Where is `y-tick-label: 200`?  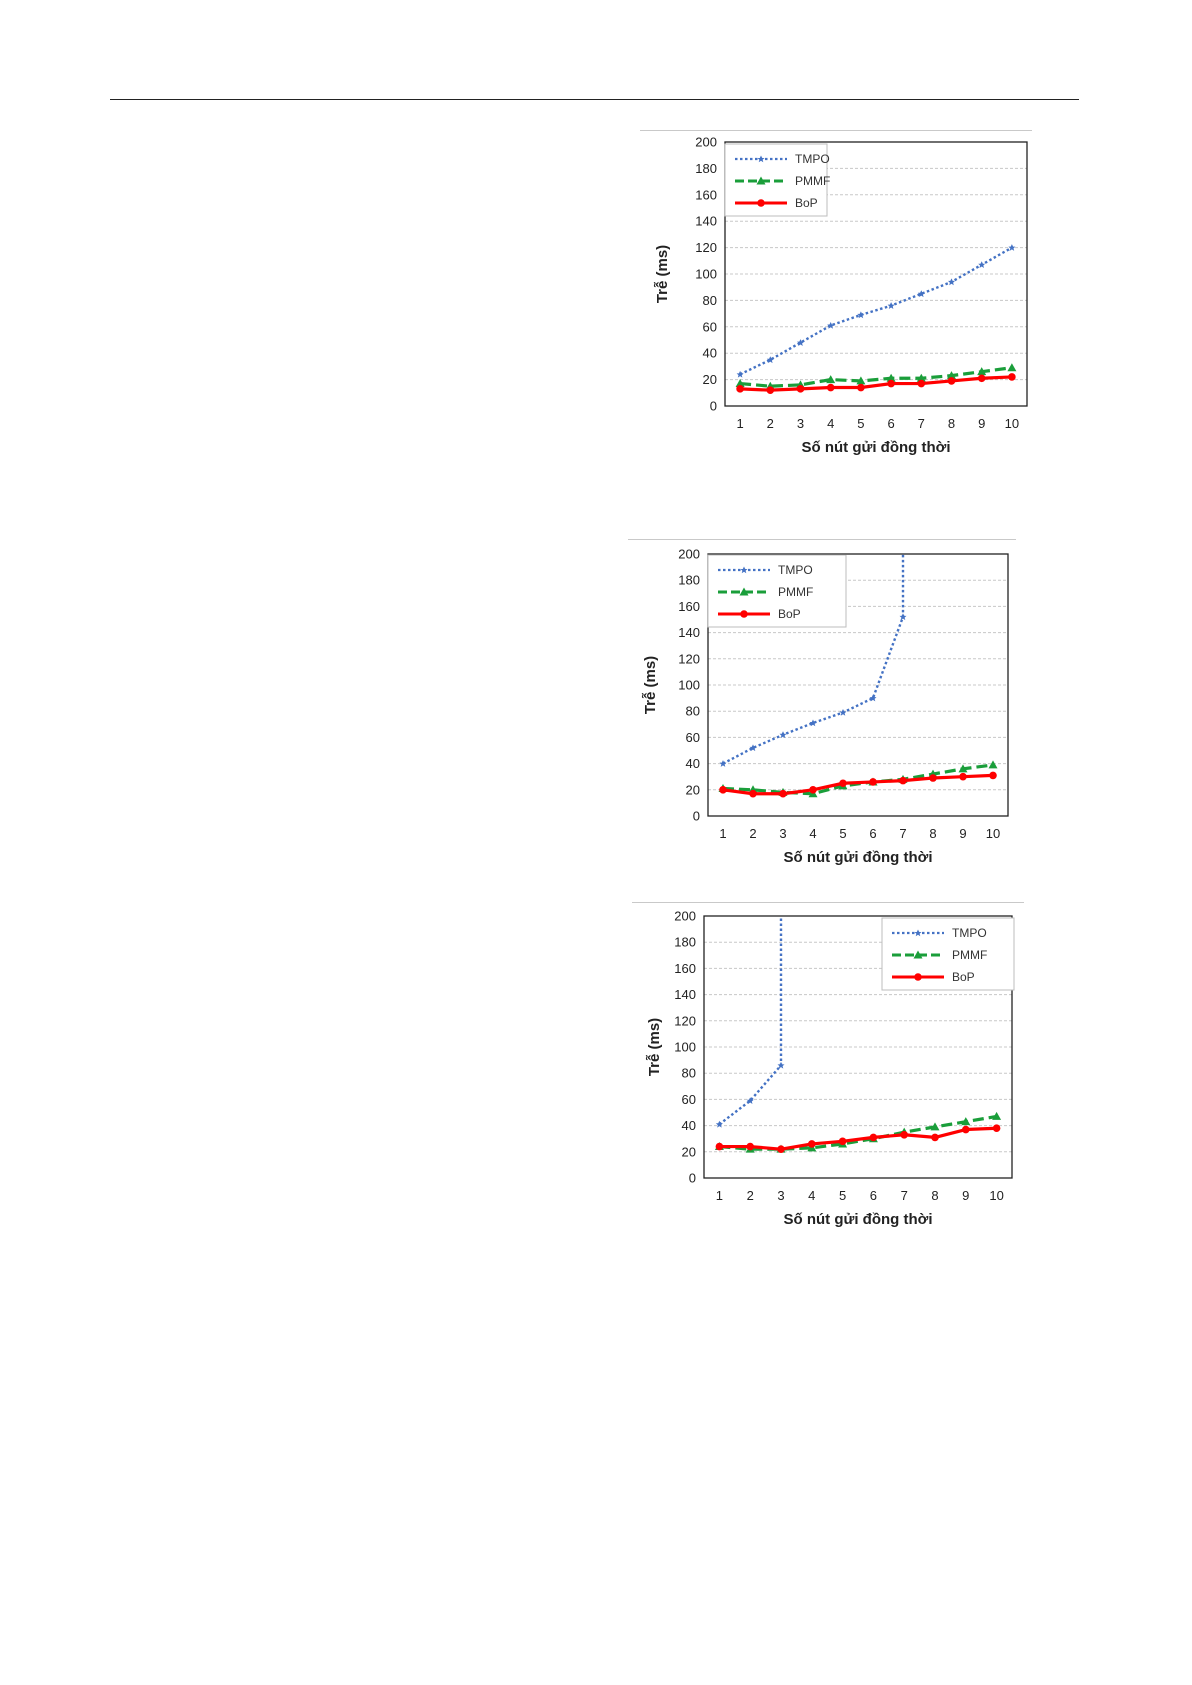 y-tick-label: 200 is located at coordinates (685, 916).